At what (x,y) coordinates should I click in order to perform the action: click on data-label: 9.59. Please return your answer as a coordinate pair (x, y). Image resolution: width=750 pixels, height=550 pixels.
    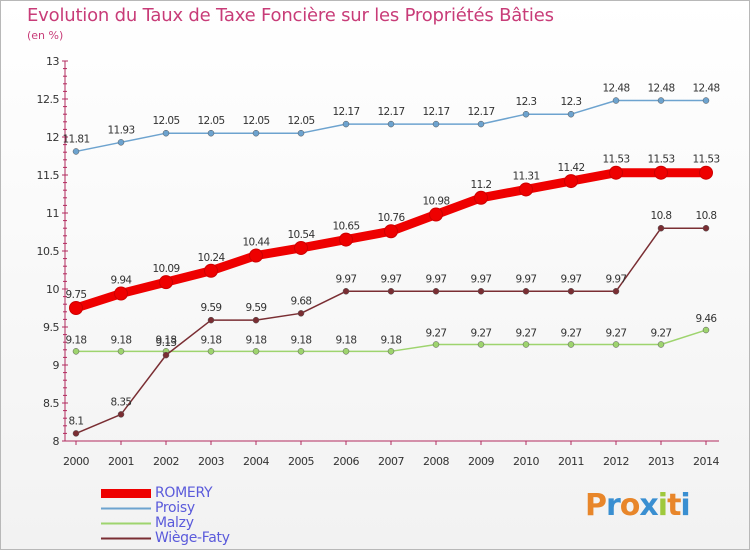
    Looking at the image, I should click on (211, 308).